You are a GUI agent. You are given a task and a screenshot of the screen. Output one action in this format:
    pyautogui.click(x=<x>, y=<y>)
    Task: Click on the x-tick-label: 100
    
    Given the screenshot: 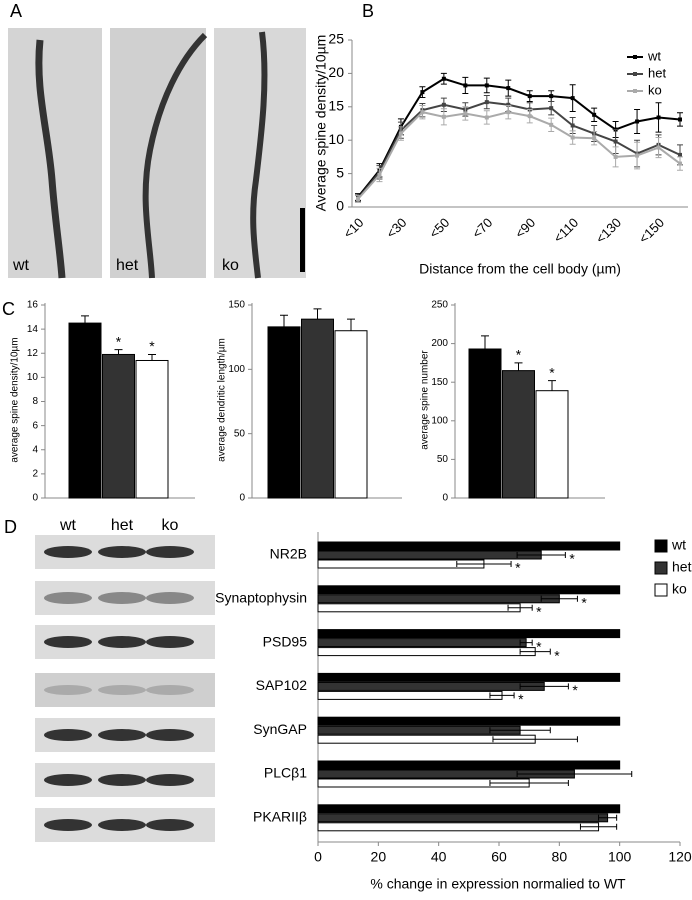 What is the action you would take?
    pyautogui.click(x=620, y=857)
    